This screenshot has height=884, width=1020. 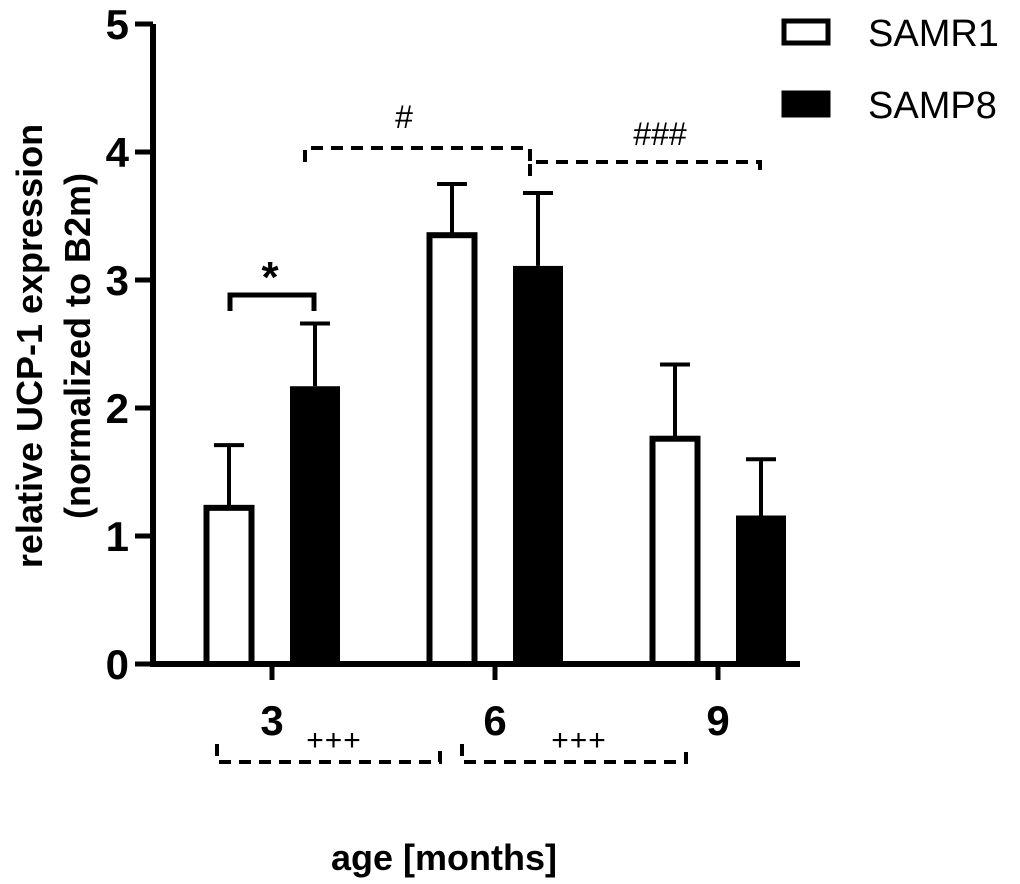 What do you see at coordinates (417, 154) in the screenshot?
I see `bracket-hash` at bounding box center [417, 154].